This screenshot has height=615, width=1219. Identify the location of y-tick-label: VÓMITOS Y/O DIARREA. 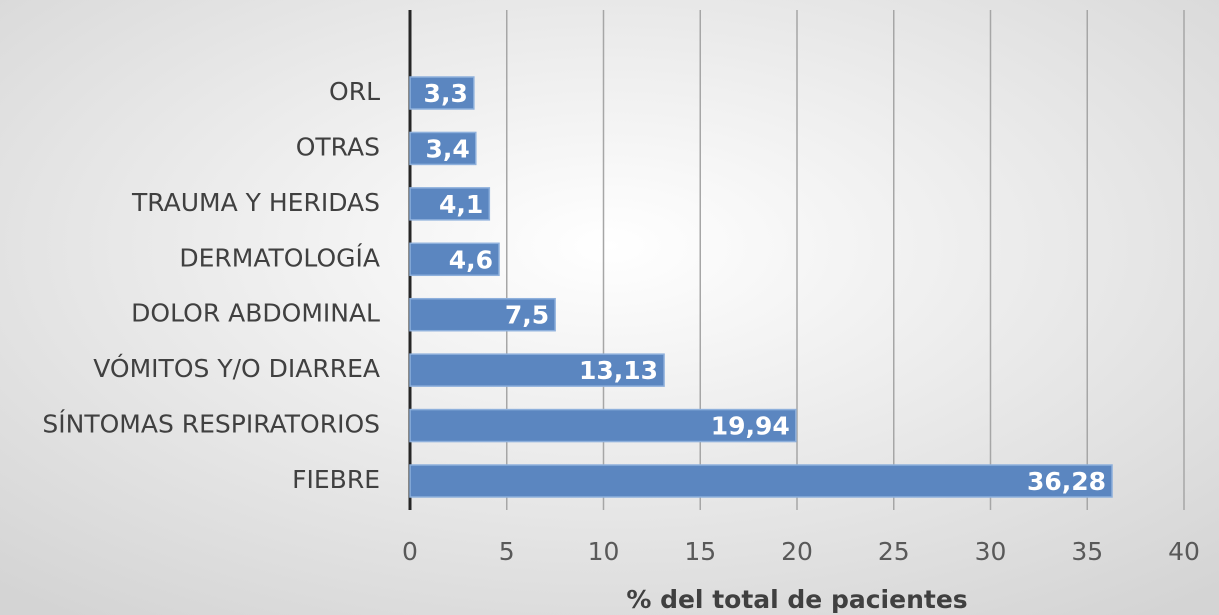
(236, 368).